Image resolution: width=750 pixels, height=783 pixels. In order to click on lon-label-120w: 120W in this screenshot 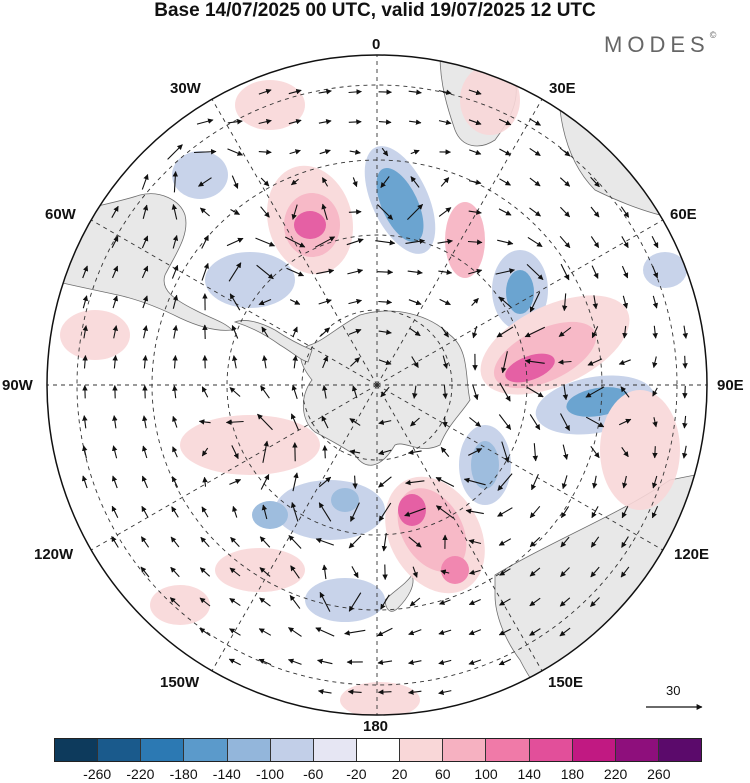, I will do `click(54, 554)`.